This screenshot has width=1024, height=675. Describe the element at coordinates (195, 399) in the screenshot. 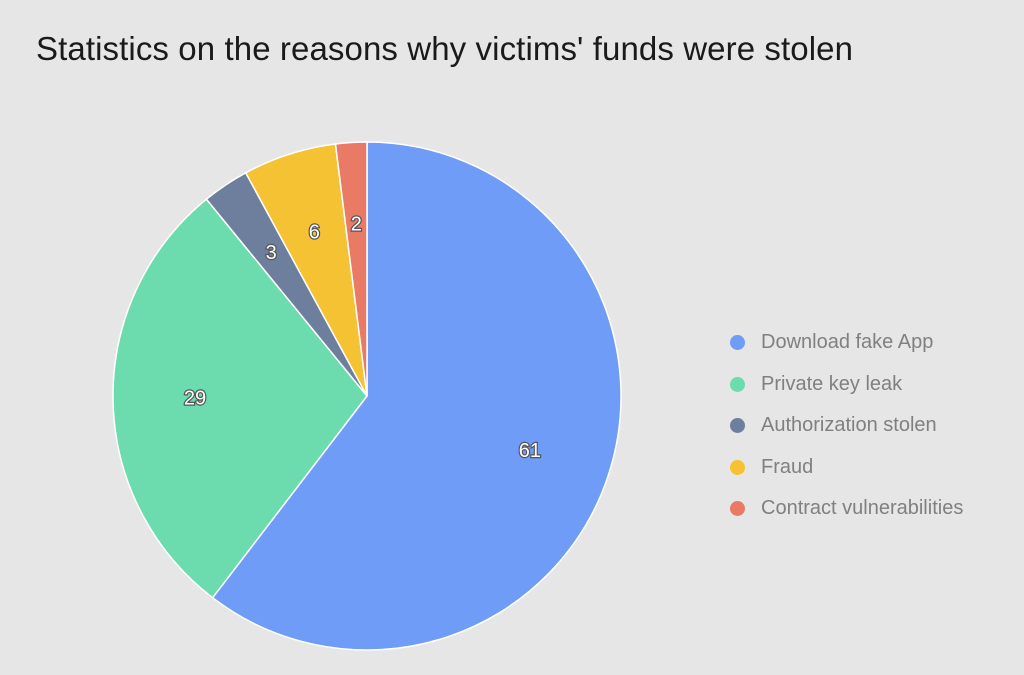

I see `slice-value-label-private-key-leak: 29` at that location.